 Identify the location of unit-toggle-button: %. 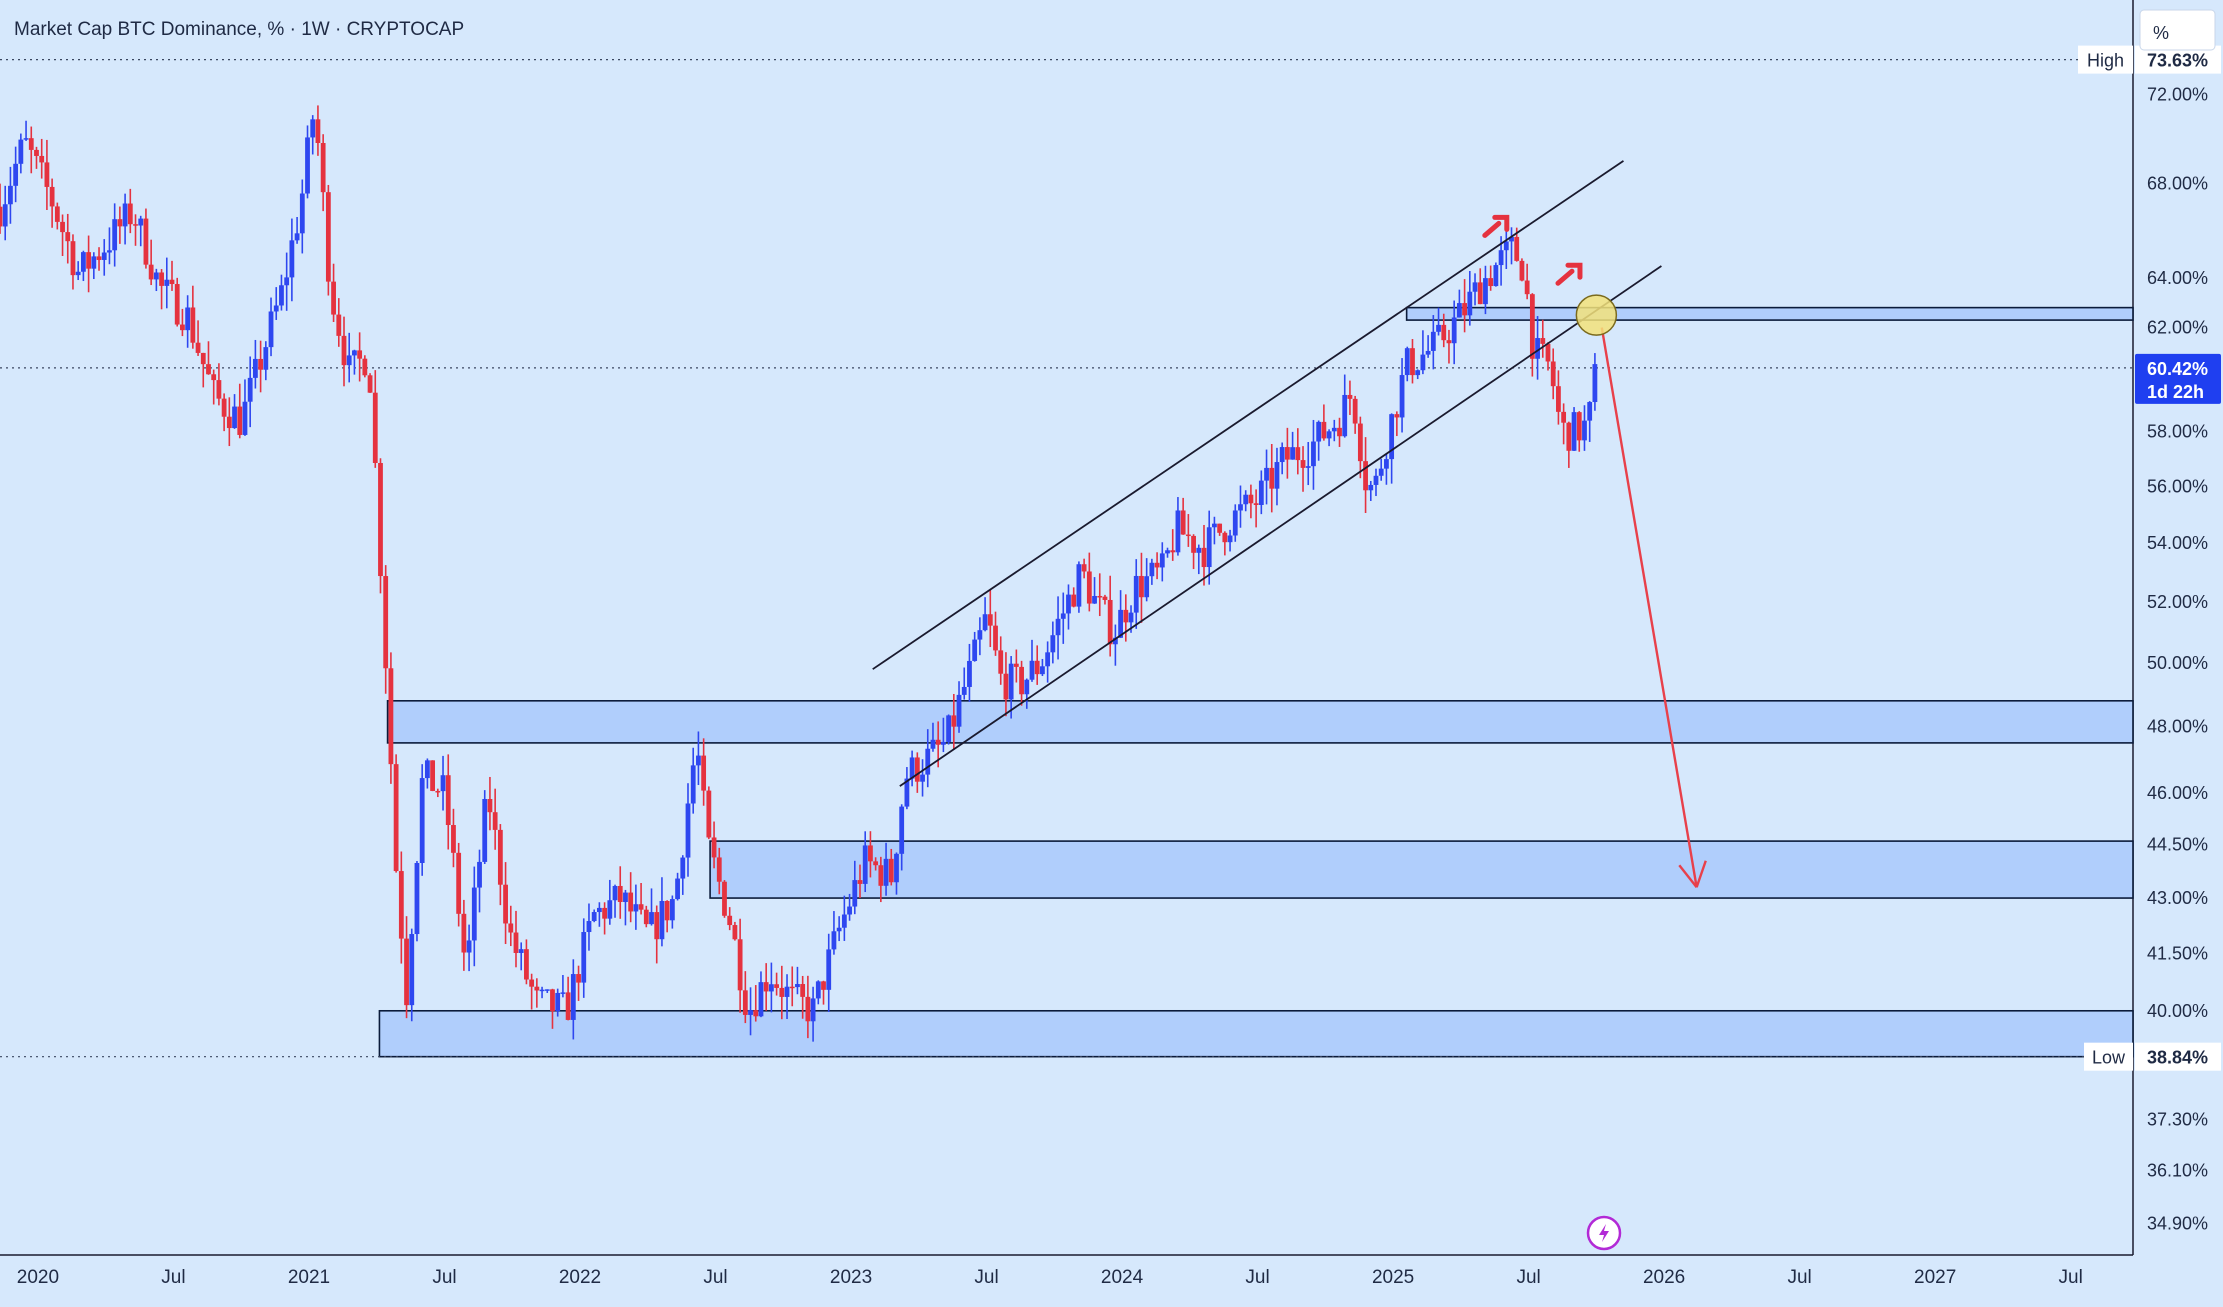
(2161, 33).